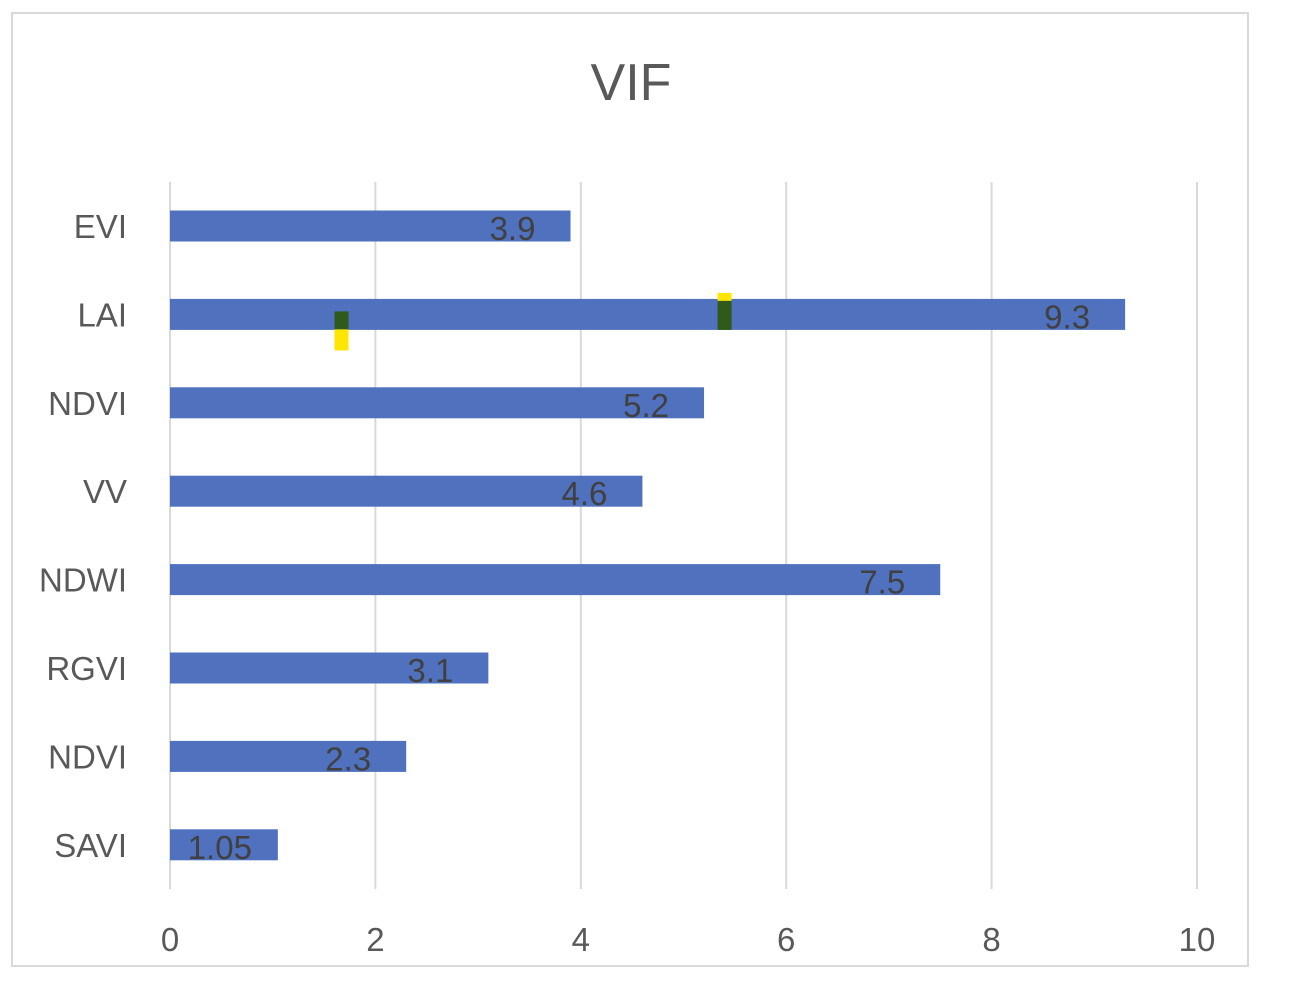 The image size is (1290, 998). What do you see at coordinates (882, 582) in the screenshot?
I see `data-label: 7.5` at bounding box center [882, 582].